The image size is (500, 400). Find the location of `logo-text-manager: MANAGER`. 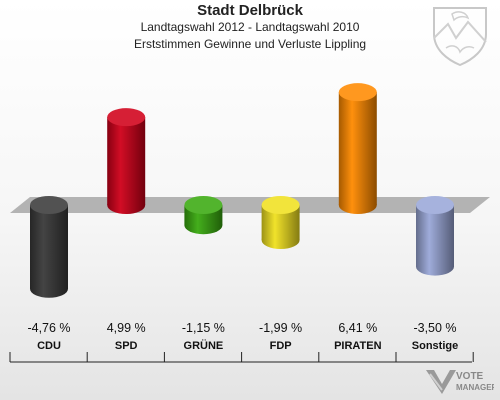

logo-text-manager: MANAGER is located at coordinates (475, 387).